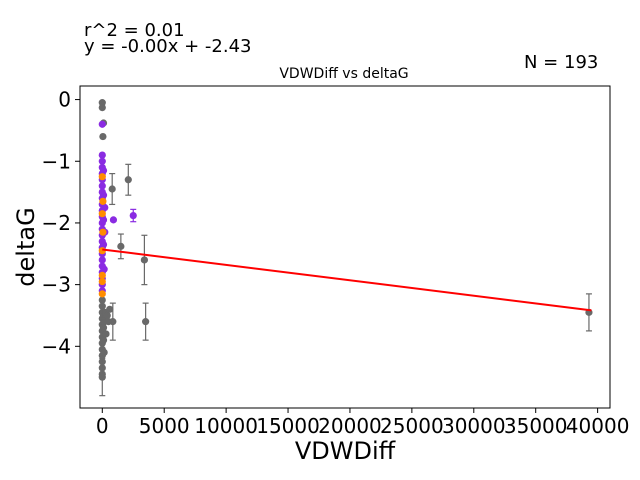  Describe the element at coordinates (343, 74) in the screenshot. I see `chart-title: VDWDiff vs deltaG` at that location.